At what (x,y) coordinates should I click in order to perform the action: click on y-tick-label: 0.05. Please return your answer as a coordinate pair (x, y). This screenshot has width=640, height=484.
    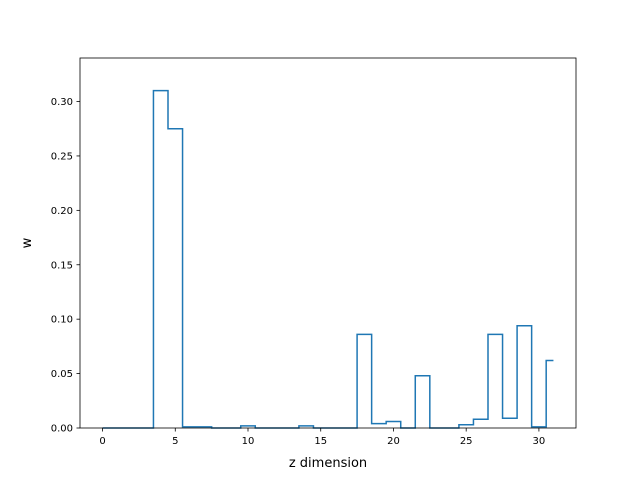
    Looking at the image, I should click on (62, 374).